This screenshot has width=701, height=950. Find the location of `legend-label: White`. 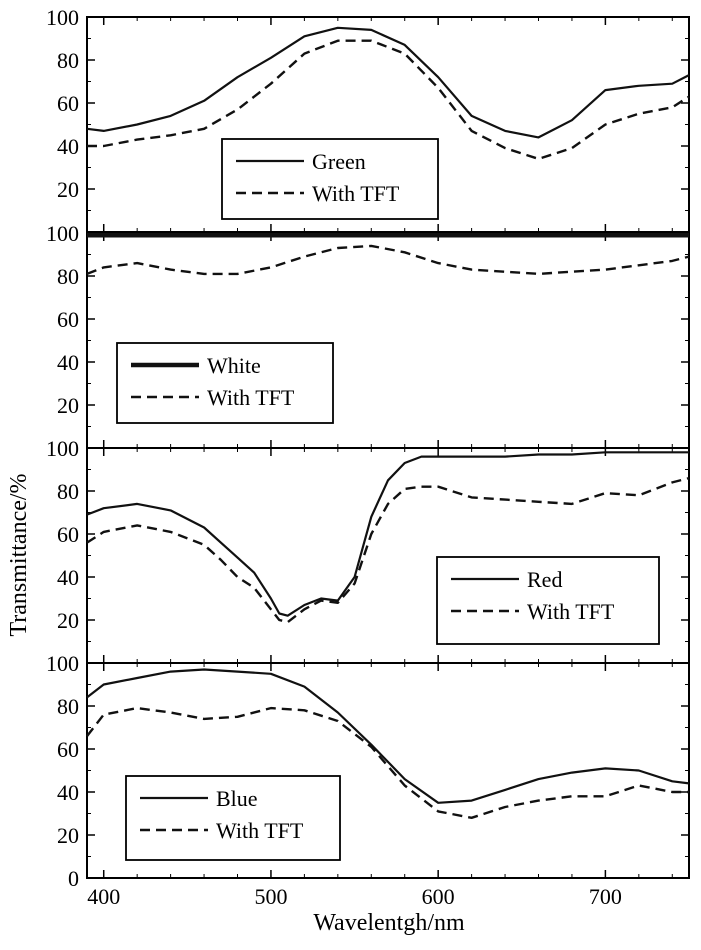

legend-label: White is located at coordinates (234, 365).